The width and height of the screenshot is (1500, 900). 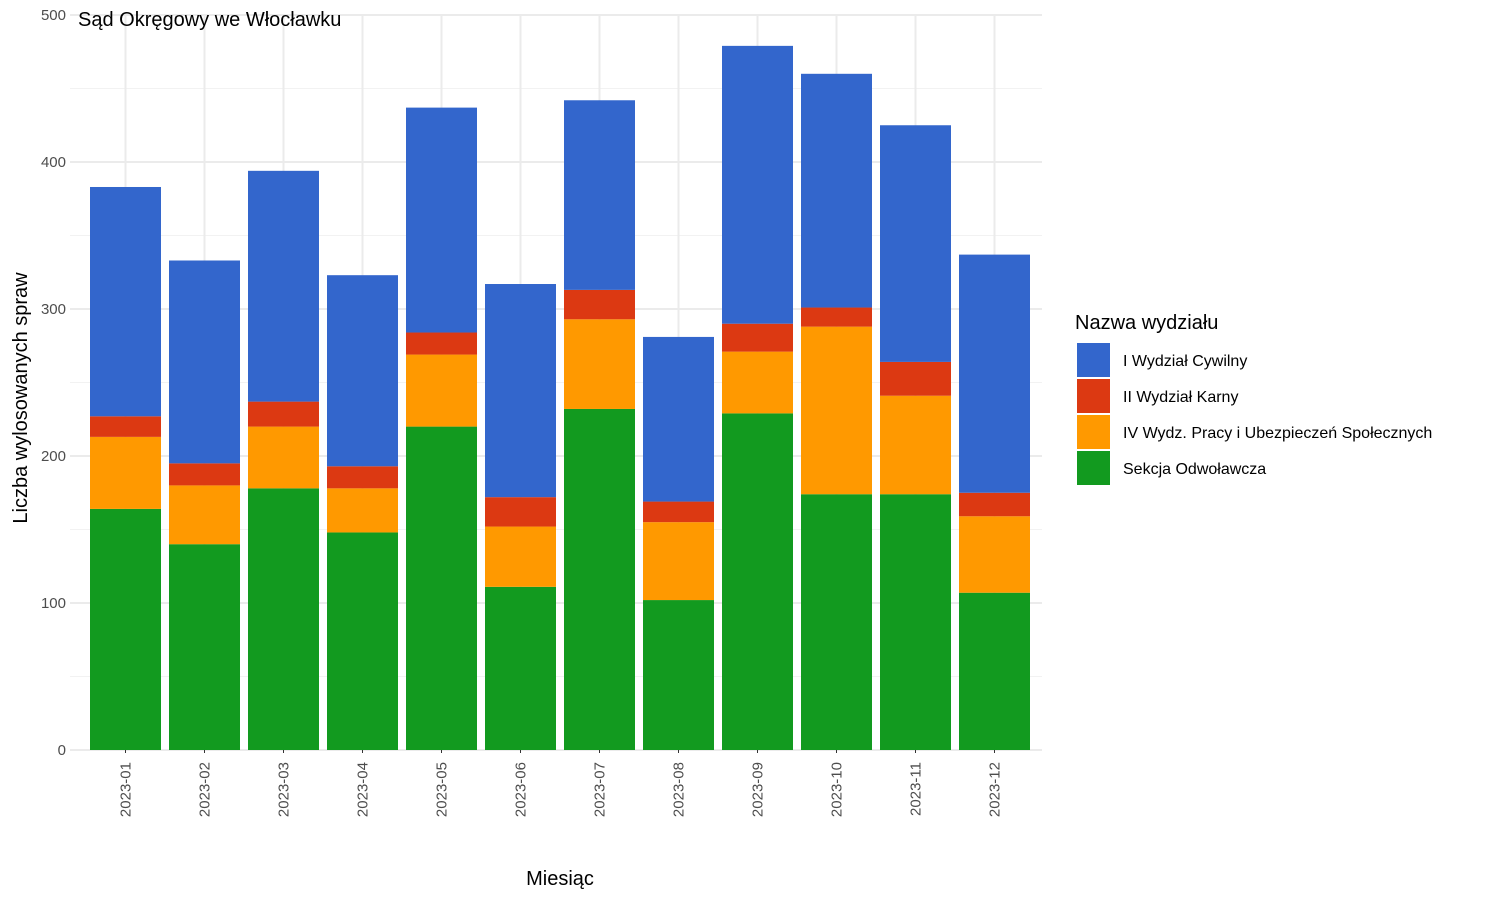 What do you see at coordinates (560, 879) in the screenshot?
I see `x-axis-title: Miesiąc` at bounding box center [560, 879].